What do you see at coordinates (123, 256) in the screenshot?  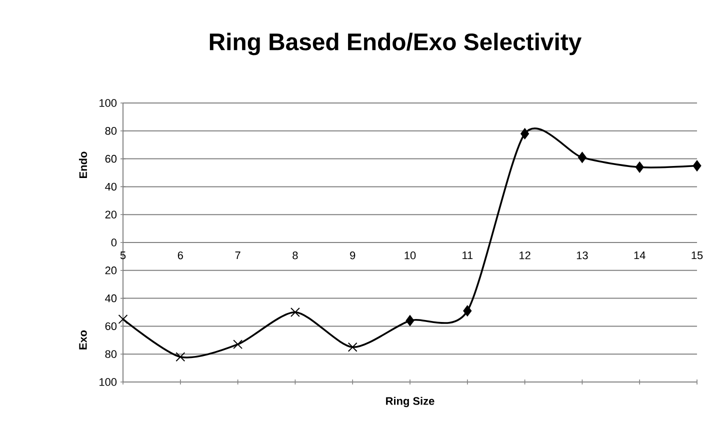 I see `x-tick-label: 5` at bounding box center [123, 256].